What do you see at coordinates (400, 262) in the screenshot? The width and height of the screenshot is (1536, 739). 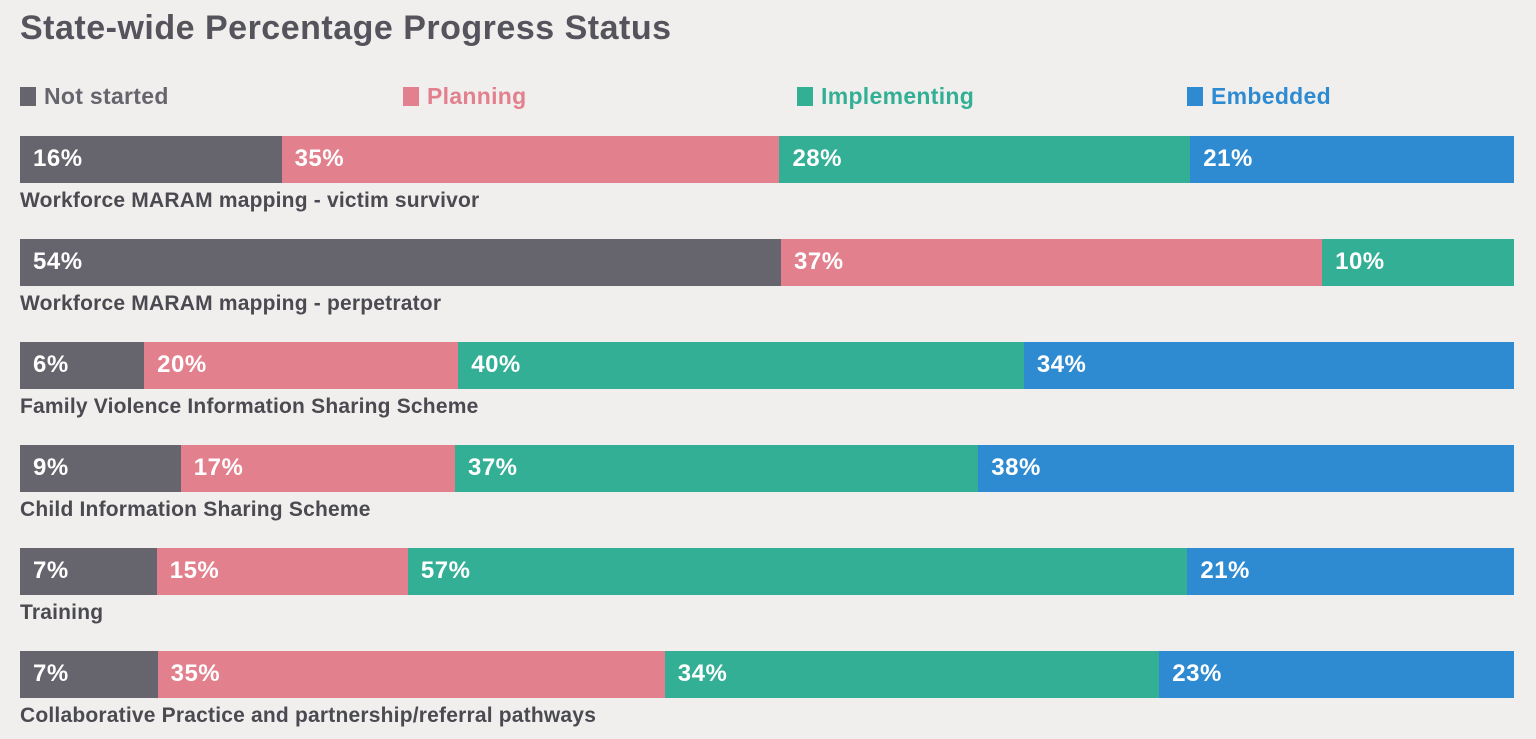 I see `bar-segment-not-started: 54%` at bounding box center [400, 262].